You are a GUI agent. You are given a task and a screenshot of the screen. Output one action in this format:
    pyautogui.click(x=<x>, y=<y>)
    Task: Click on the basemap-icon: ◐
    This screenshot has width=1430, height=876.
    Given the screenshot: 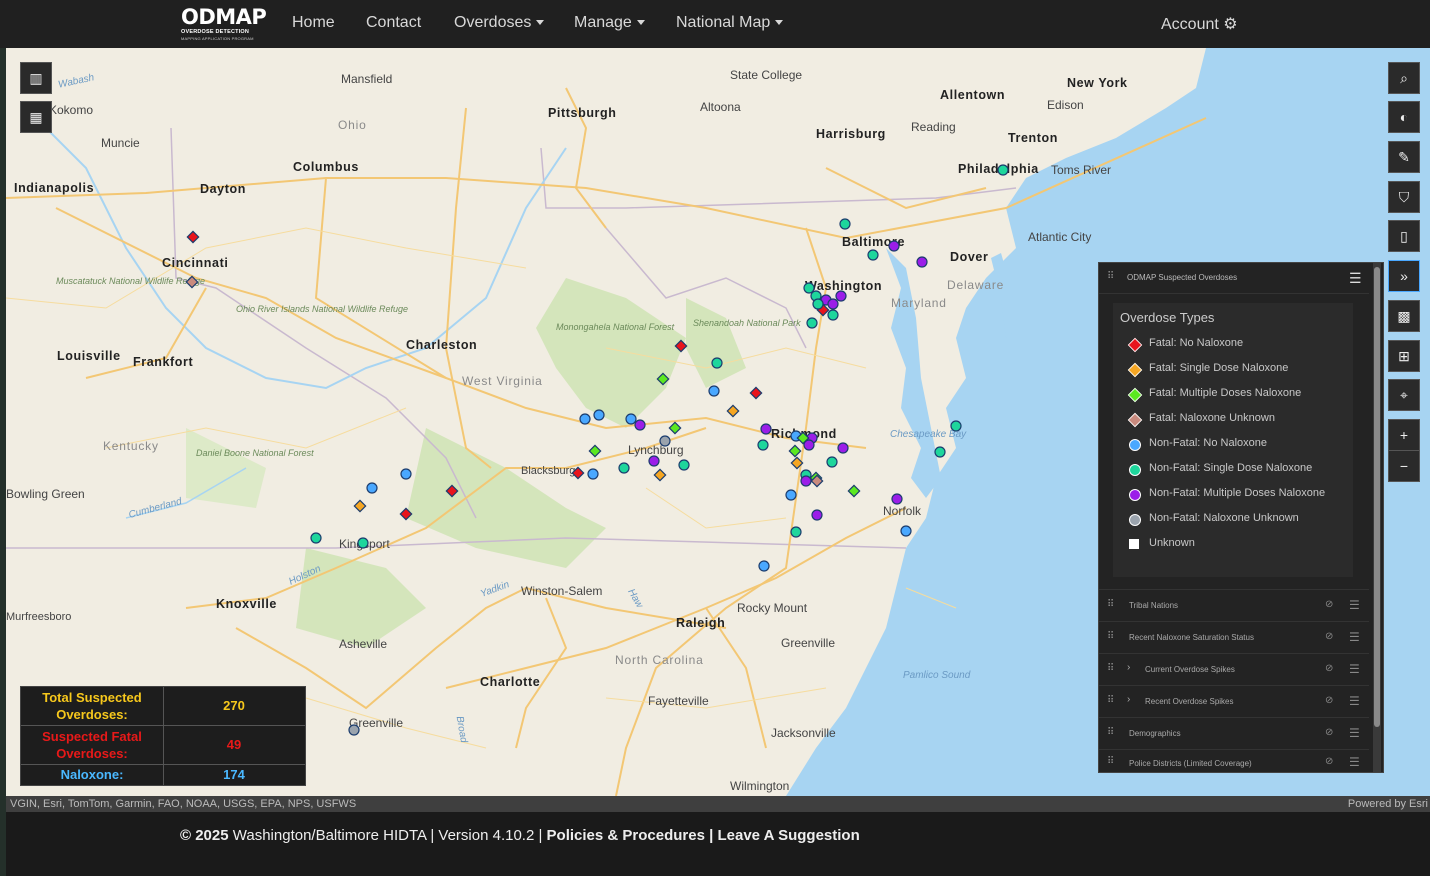 What is the action you would take?
    pyautogui.click(x=1404, y=117)
    